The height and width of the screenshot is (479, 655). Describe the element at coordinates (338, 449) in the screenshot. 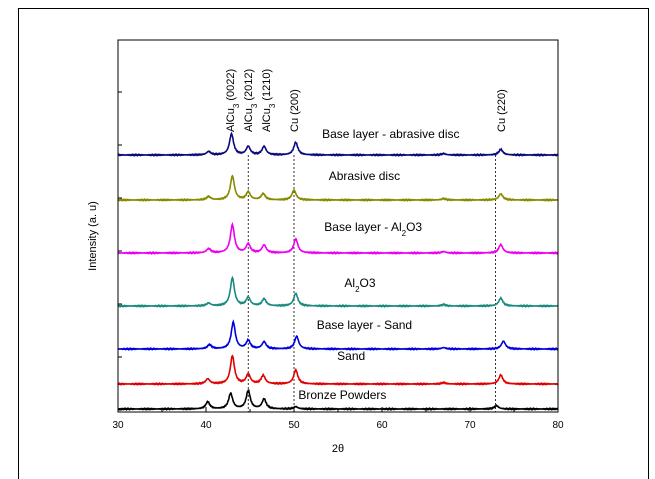

I see `x-axis-label: 2θ` at that location.